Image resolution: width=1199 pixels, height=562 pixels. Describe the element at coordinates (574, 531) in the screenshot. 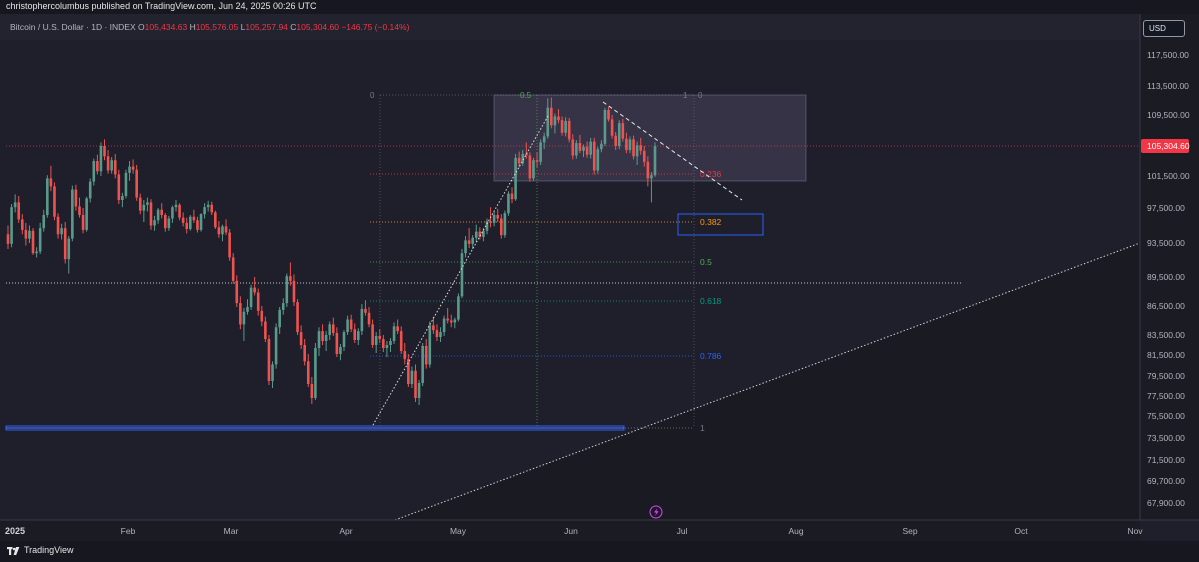

I see `time-axis: 2025 Feb Mar Apr May Jun Jul Aug Sep Oct Nov` at that location.